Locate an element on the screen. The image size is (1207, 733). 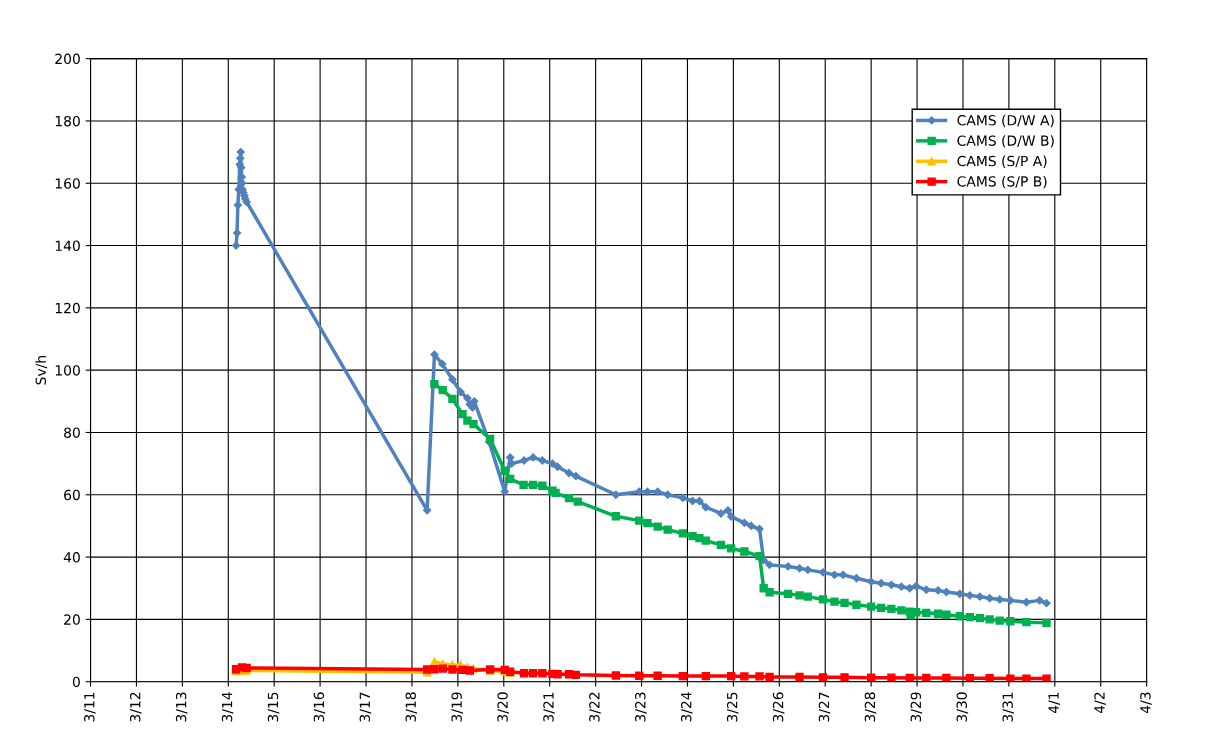
x-tick-label: 3/17 is located at coordinates (365, 707).